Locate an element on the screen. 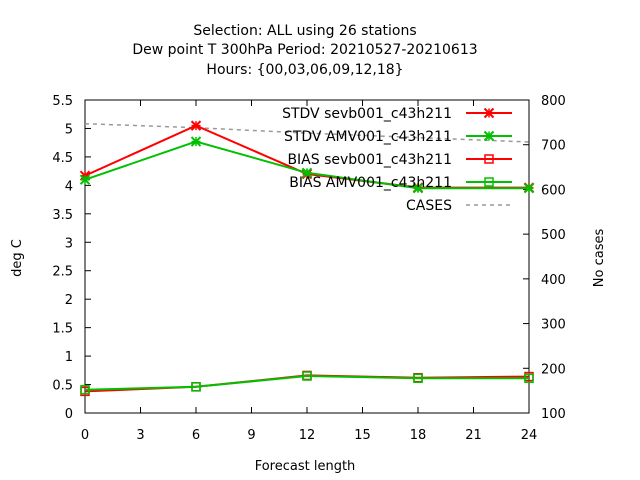  y2-tick-label: 100 is located at coordinates (553, 414).